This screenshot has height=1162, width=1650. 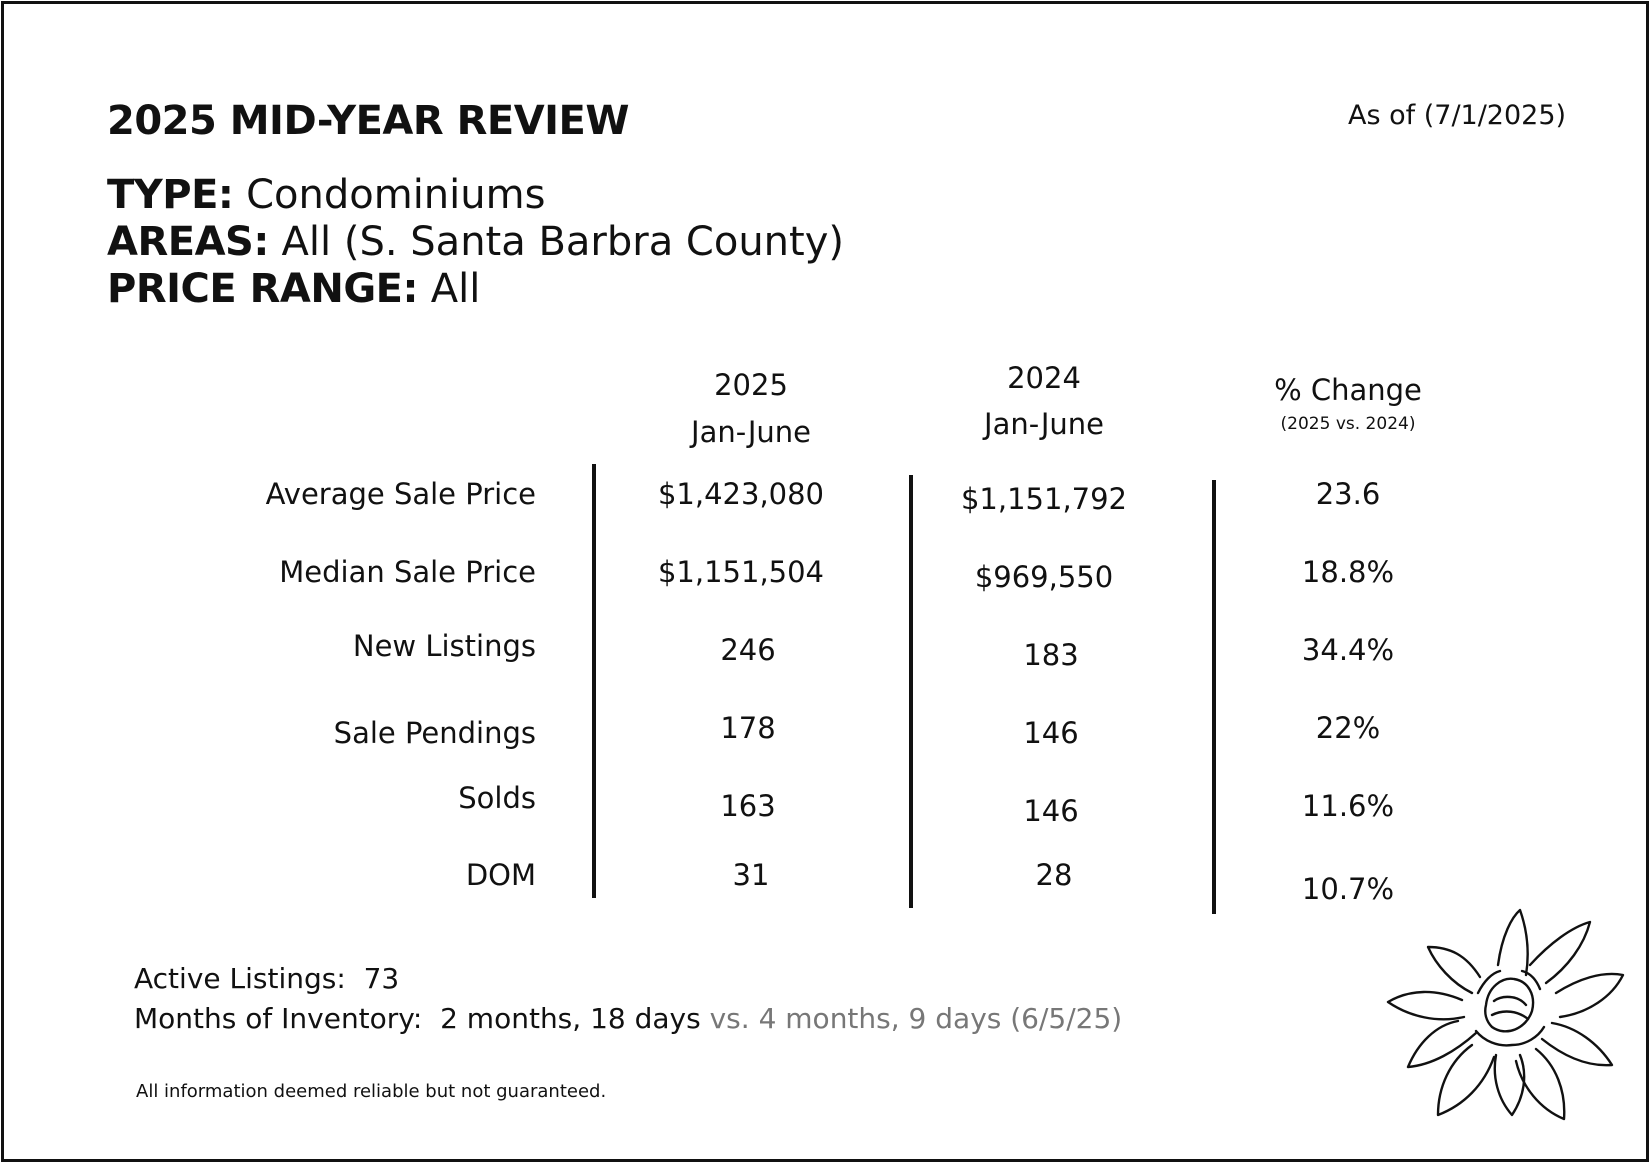 What do you see at coordinates (570, 1018) in the screenshot?
I see `moi-value: 2 months, 18 days` at bounding box center [570, 1018].